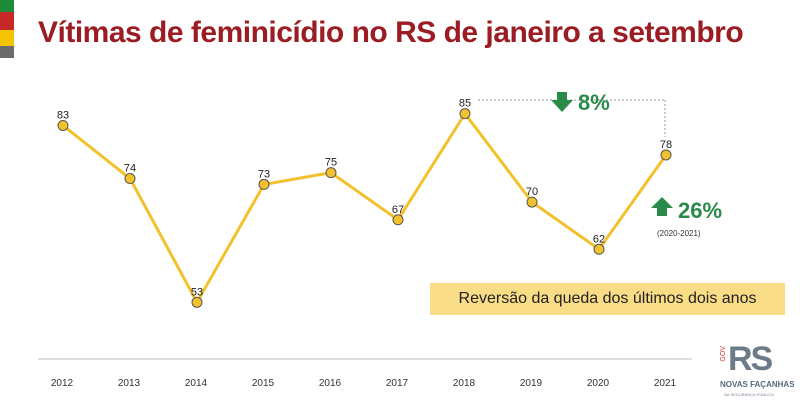 Image resolution: width=800 pixels, height=409 pixels. What do you see at coordinates (464, 383) in the screenshot?
I see `x-tick-2018: 2018` at bounding box center [464, 383].